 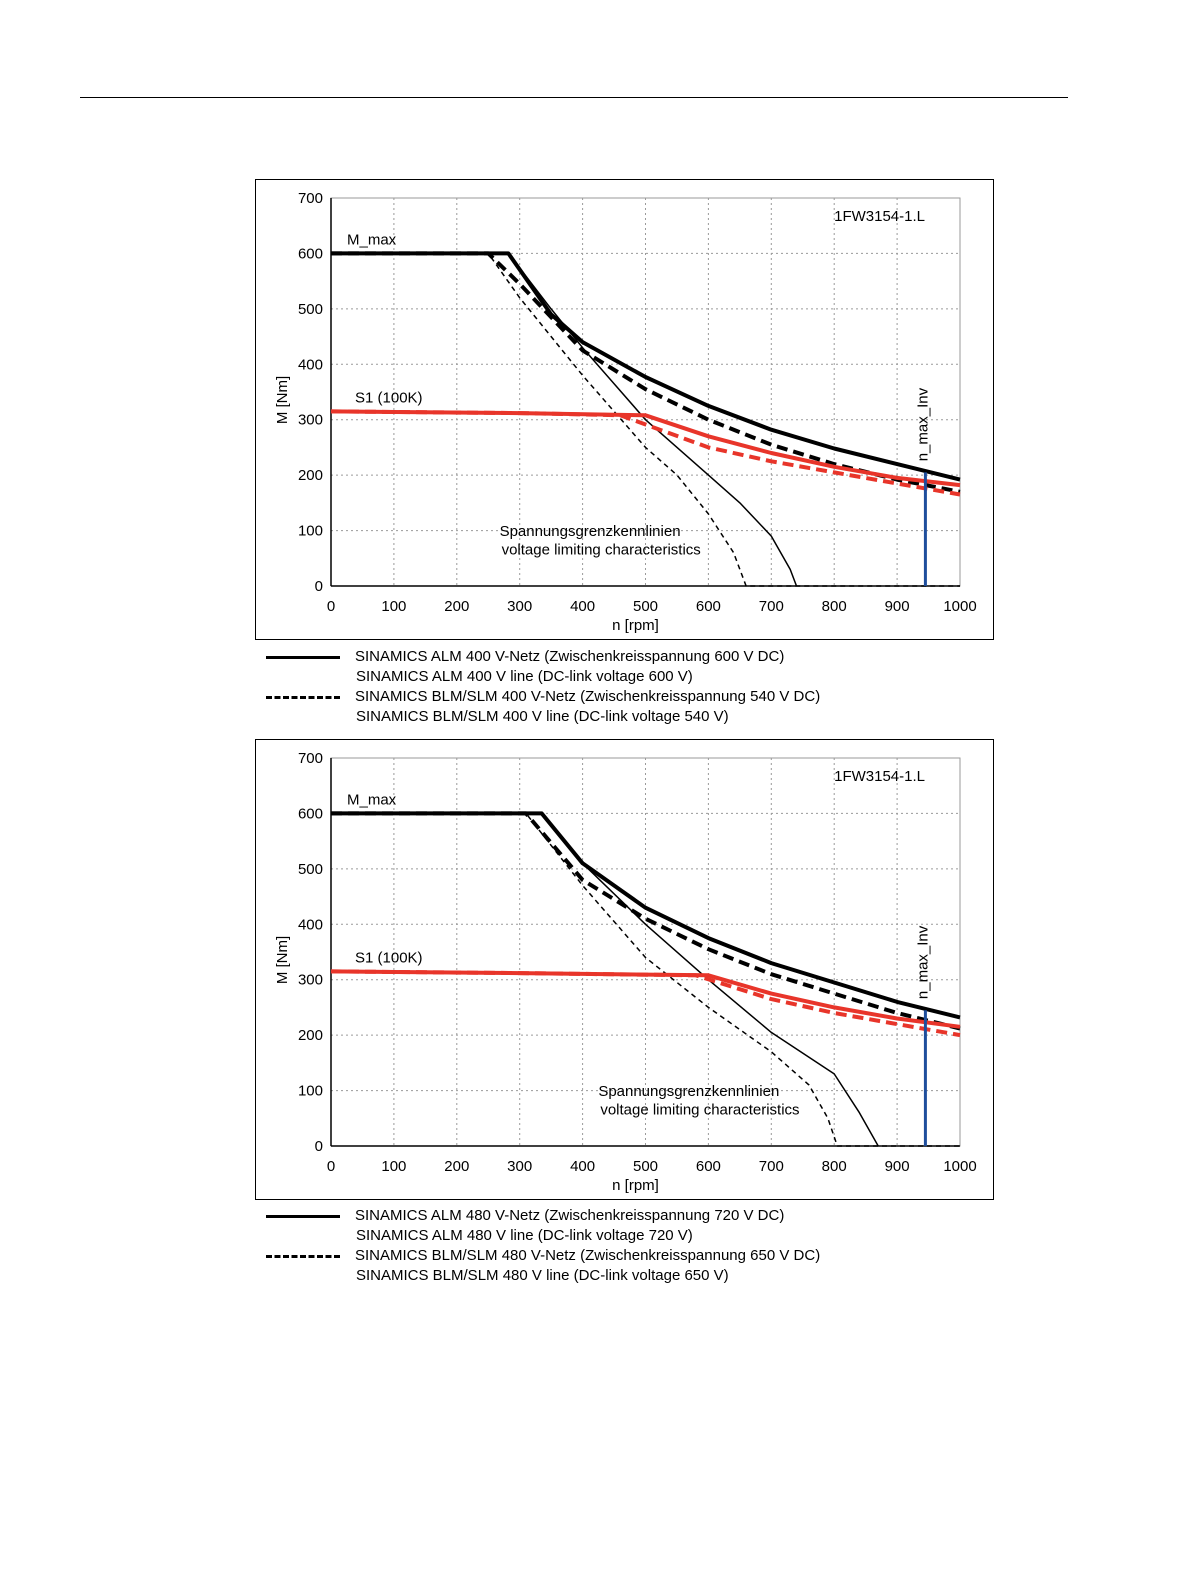 What do you see at coordinates (574, 97) in the screenshot?
I see `top-rule` at bounding box center [574, 97].